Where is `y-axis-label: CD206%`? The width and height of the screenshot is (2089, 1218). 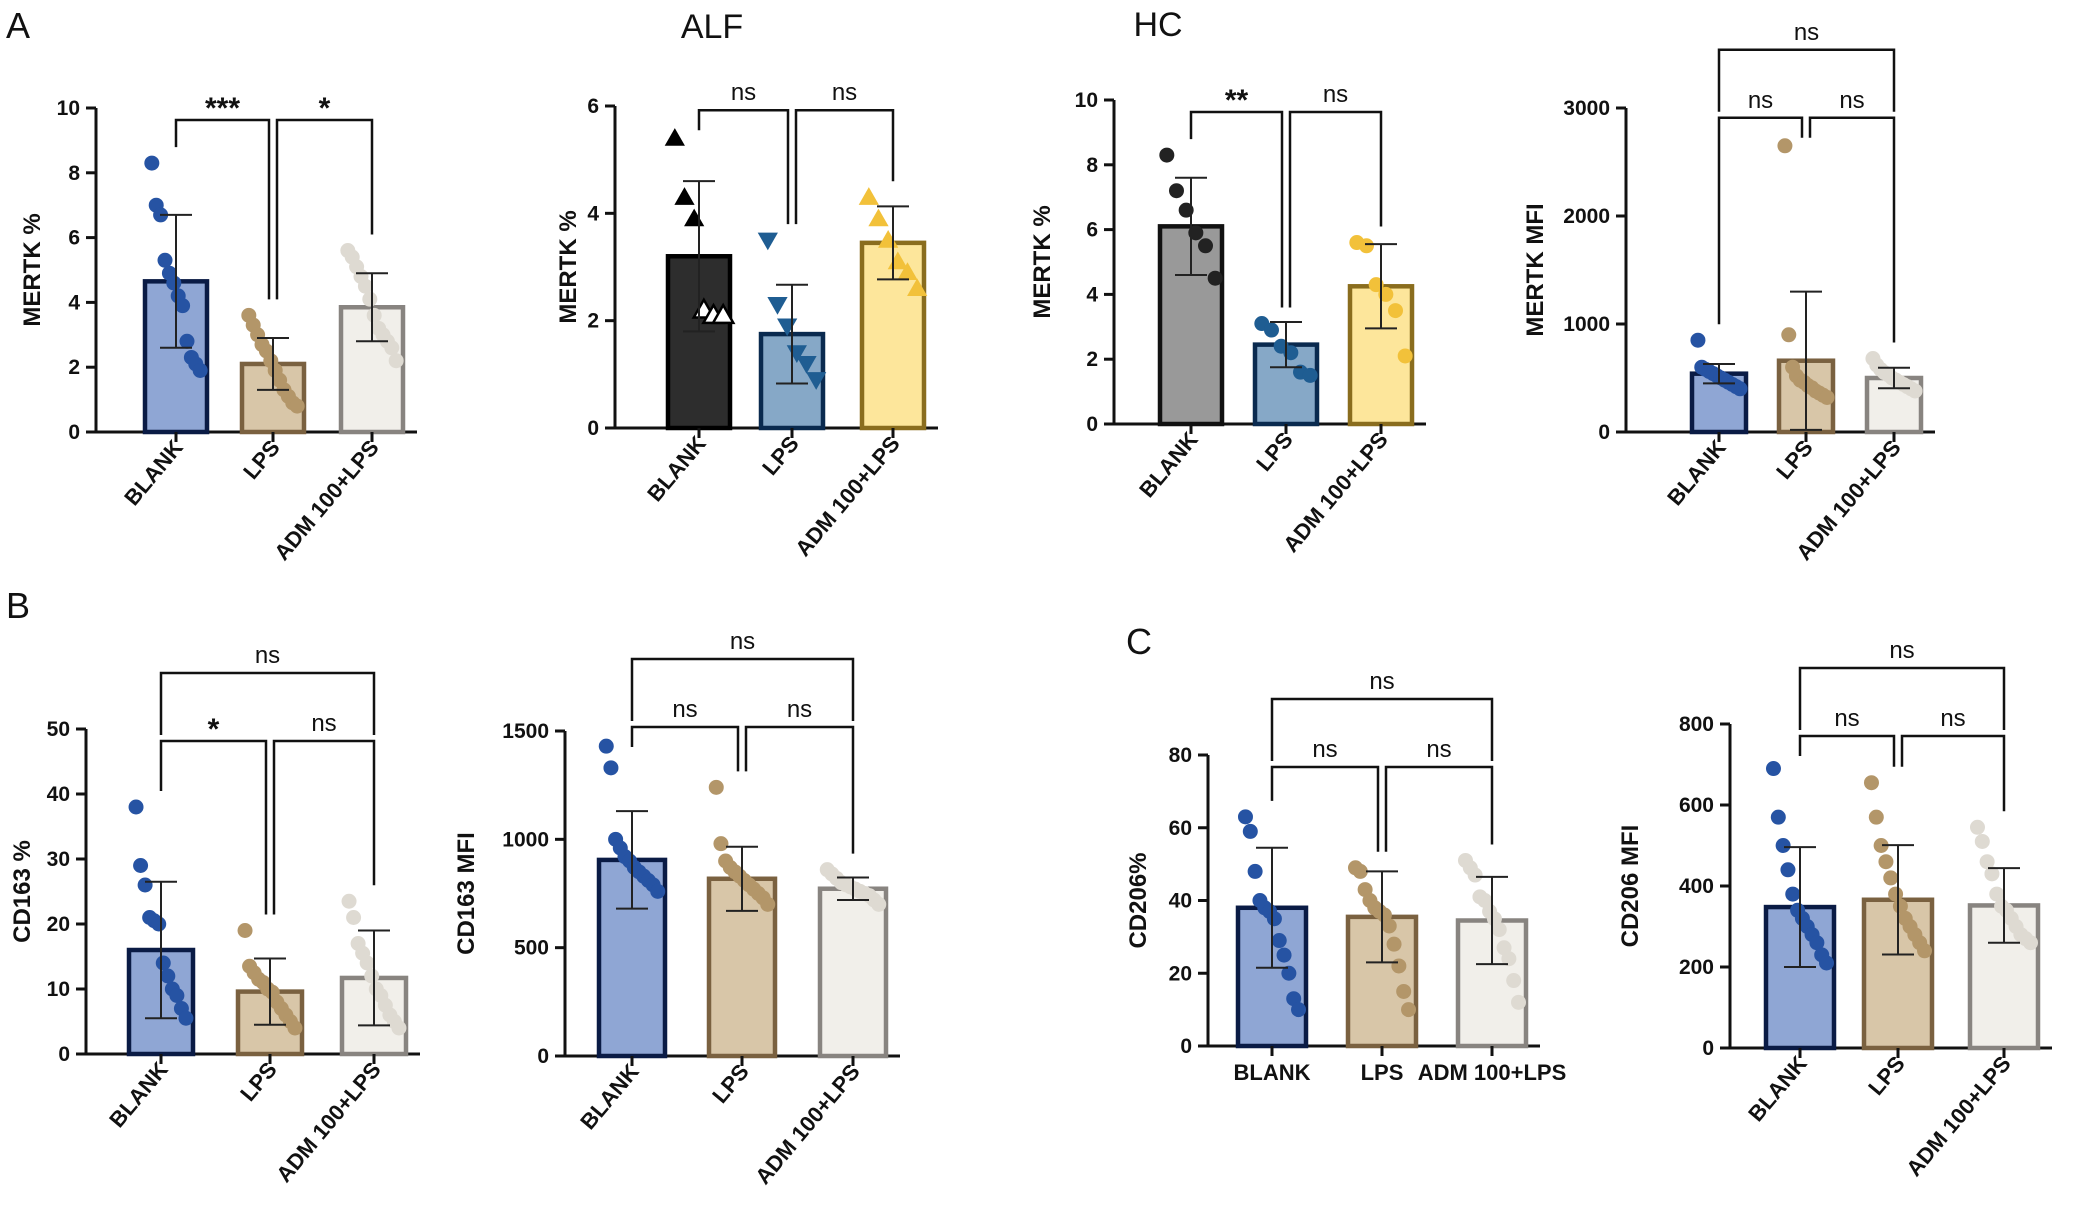 y-axis-label: CD206% is located at coordinates (1138, 900).